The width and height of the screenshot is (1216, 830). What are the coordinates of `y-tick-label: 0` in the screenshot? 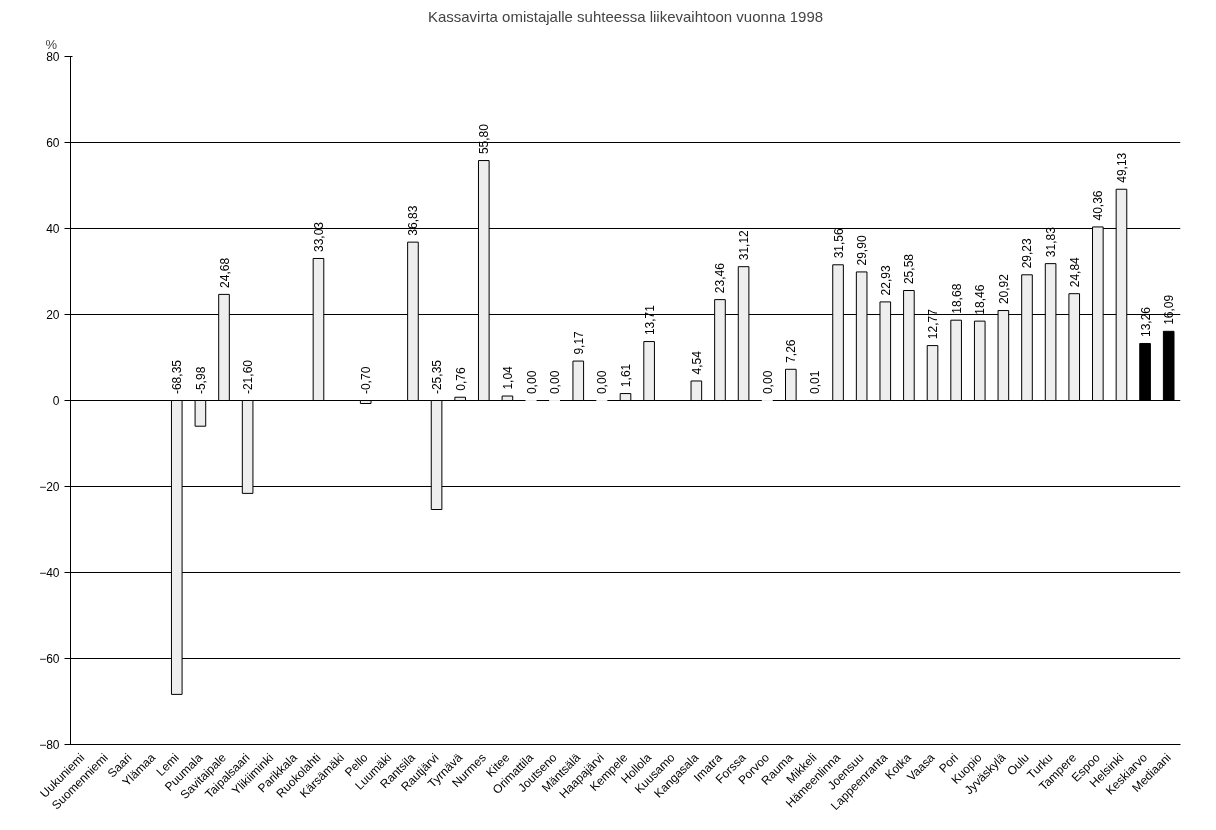 It's located at (56, 401).